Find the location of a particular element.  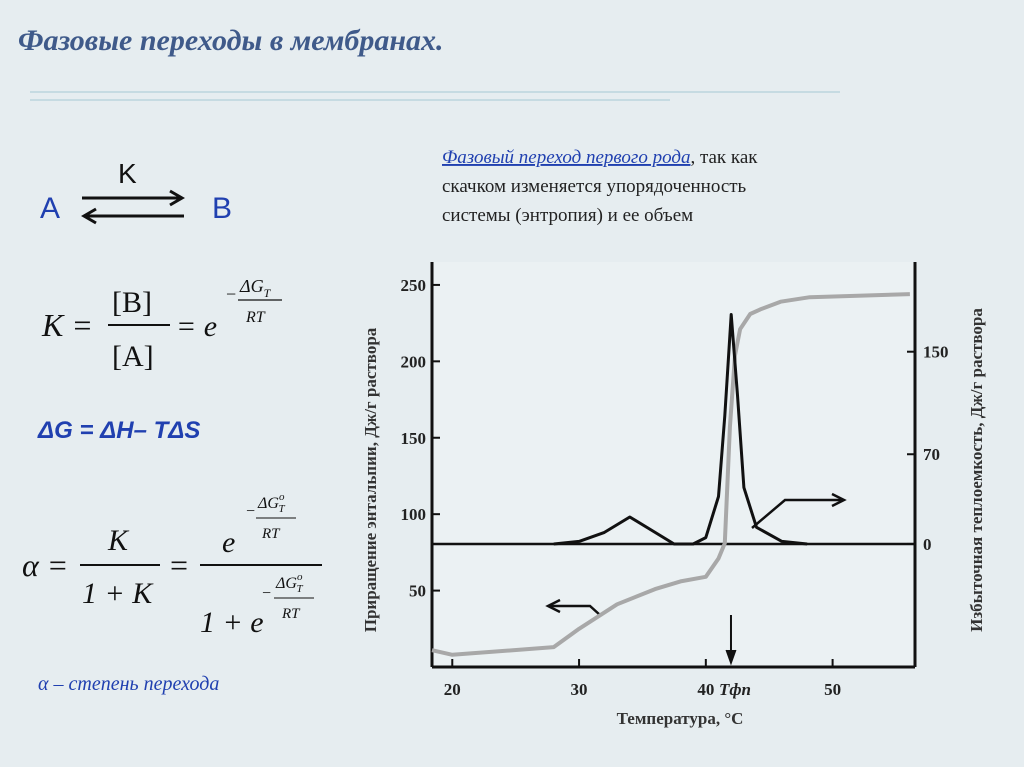

x-axis-label: Температура, °C is located at coordinates (680, 718).